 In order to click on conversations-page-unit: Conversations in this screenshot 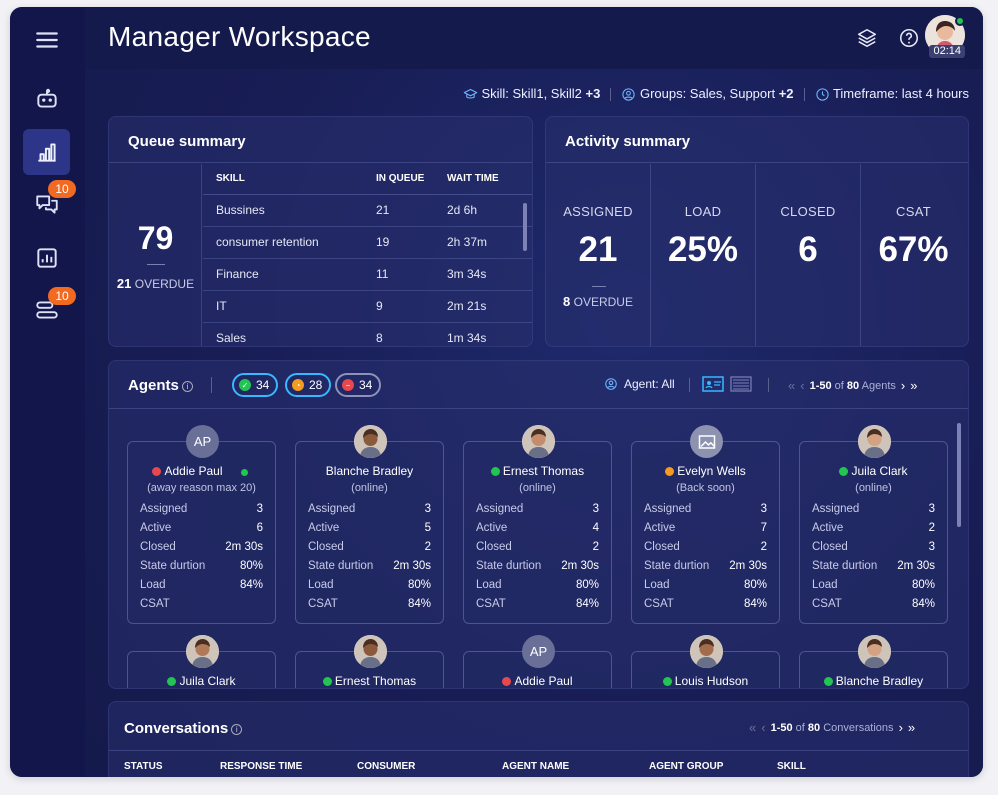, I will do `click(858, 727)`.